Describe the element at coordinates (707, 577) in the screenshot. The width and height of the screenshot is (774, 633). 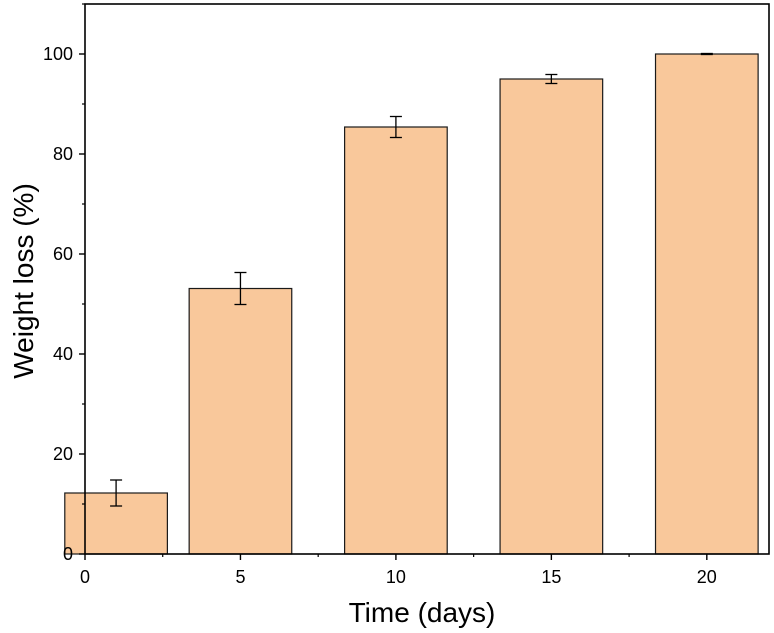
I see `x-tick-label: 20` at that location.